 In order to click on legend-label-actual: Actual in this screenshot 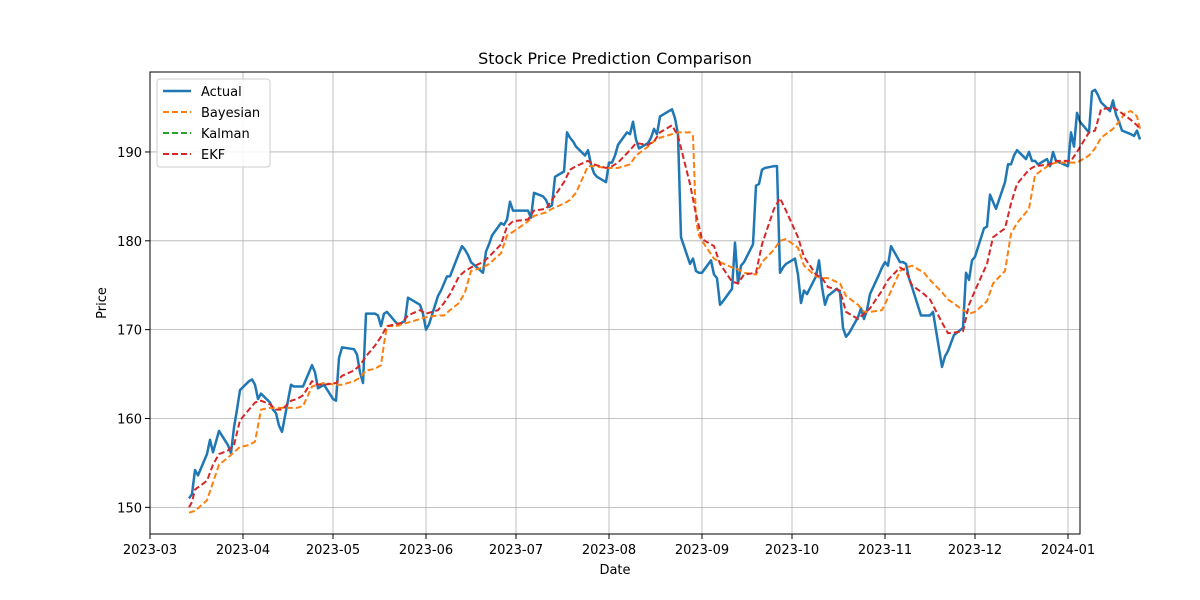, I will do `click(221, 92)`.